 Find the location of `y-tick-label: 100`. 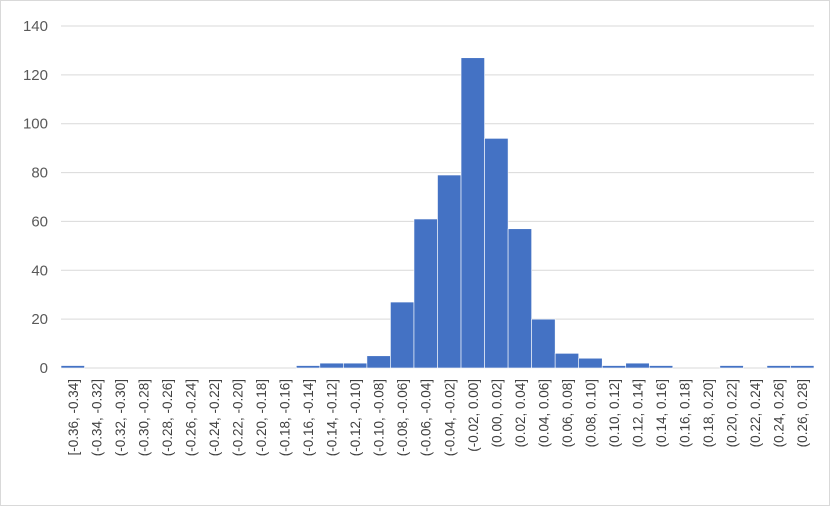

y-tick-label: 100 is located at coordinates (35, 124).